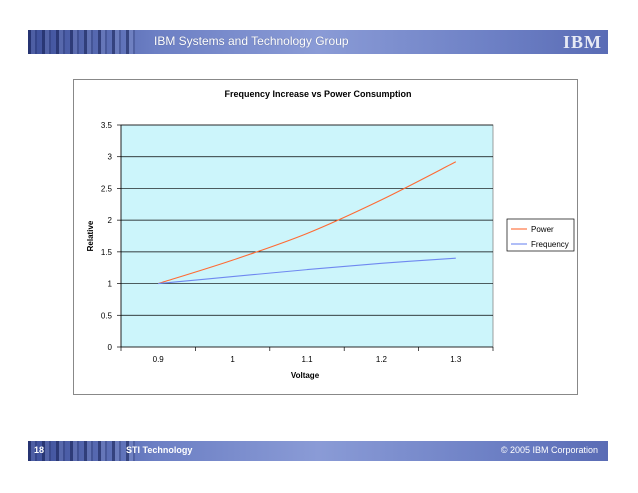  I want to click on y-tick-label: 3.5, so click(107, 125).